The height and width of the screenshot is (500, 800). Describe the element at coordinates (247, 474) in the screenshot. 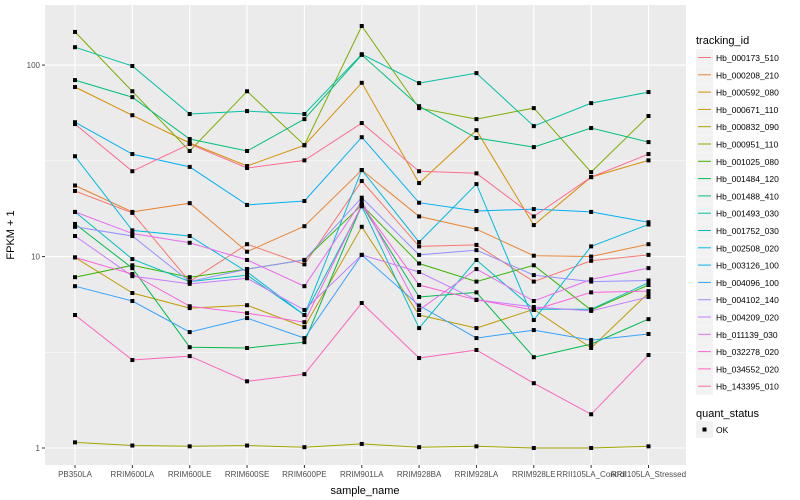

I see `x-tick-label: RRIM600SE` at that location.